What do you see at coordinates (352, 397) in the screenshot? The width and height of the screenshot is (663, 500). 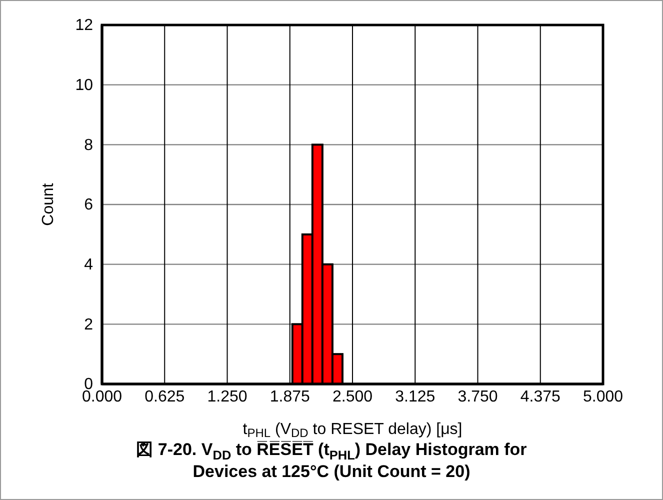 I see `x-tick-label: 2.500` at bounding box center [352, 397].